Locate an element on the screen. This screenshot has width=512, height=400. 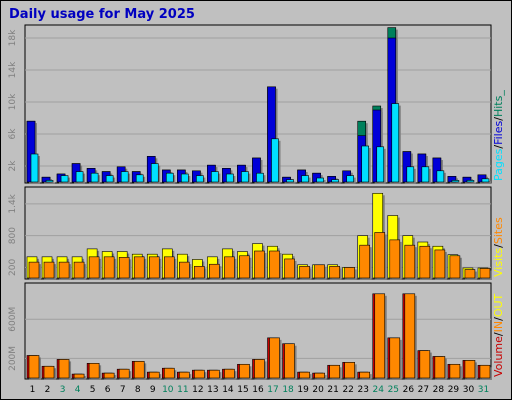
x-tick-label: 2 is located at coordinates (48, 390).